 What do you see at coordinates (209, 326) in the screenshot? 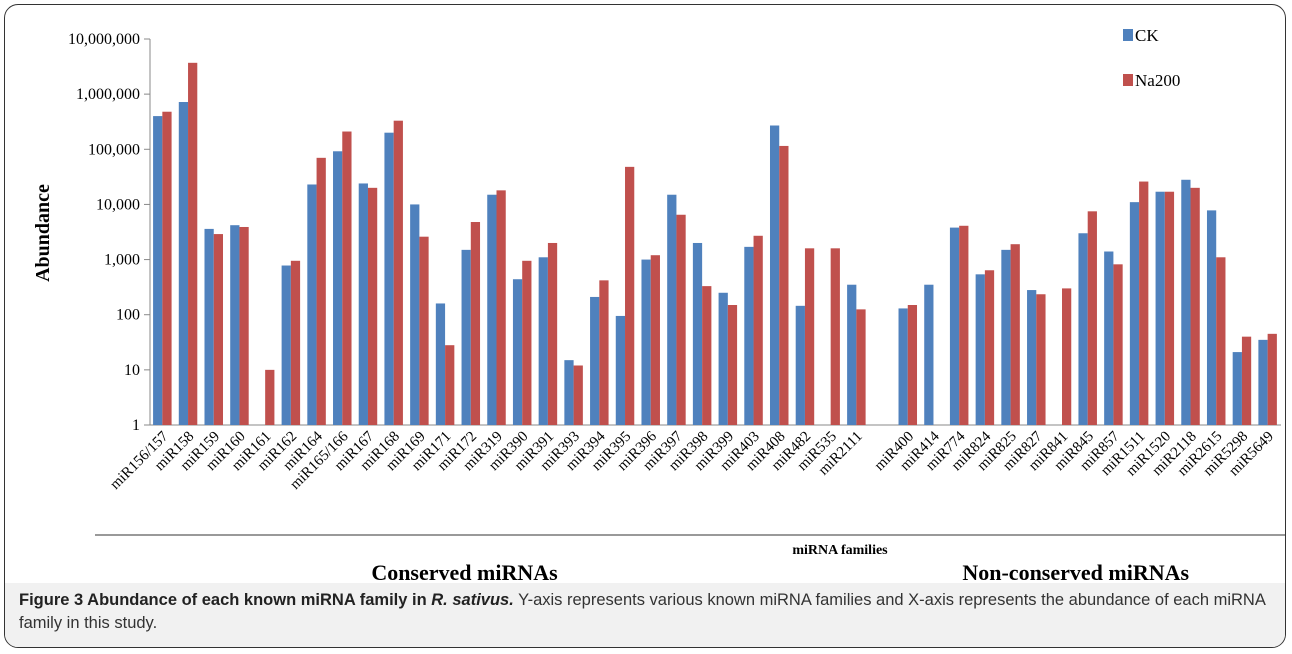
I see `bar-ck-mir159` at bounding box center [209, 326].